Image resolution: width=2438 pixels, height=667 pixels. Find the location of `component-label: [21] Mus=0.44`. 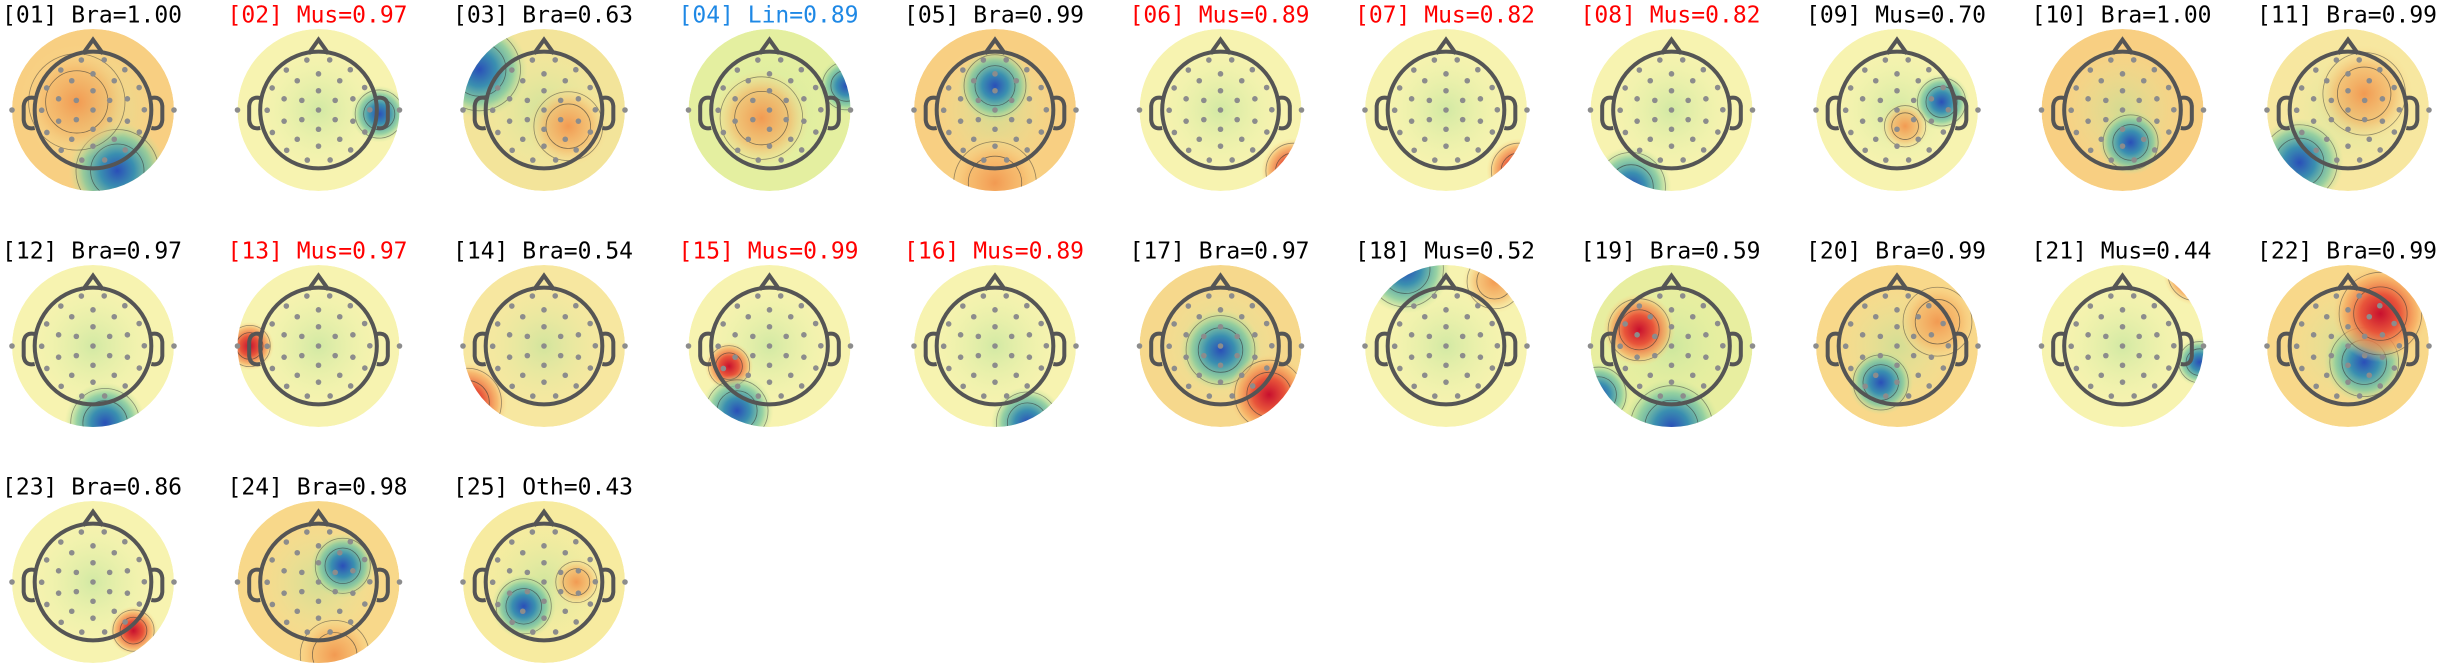

component-label: [21] Mus=0.44 is located at coordinates (2122, 252).